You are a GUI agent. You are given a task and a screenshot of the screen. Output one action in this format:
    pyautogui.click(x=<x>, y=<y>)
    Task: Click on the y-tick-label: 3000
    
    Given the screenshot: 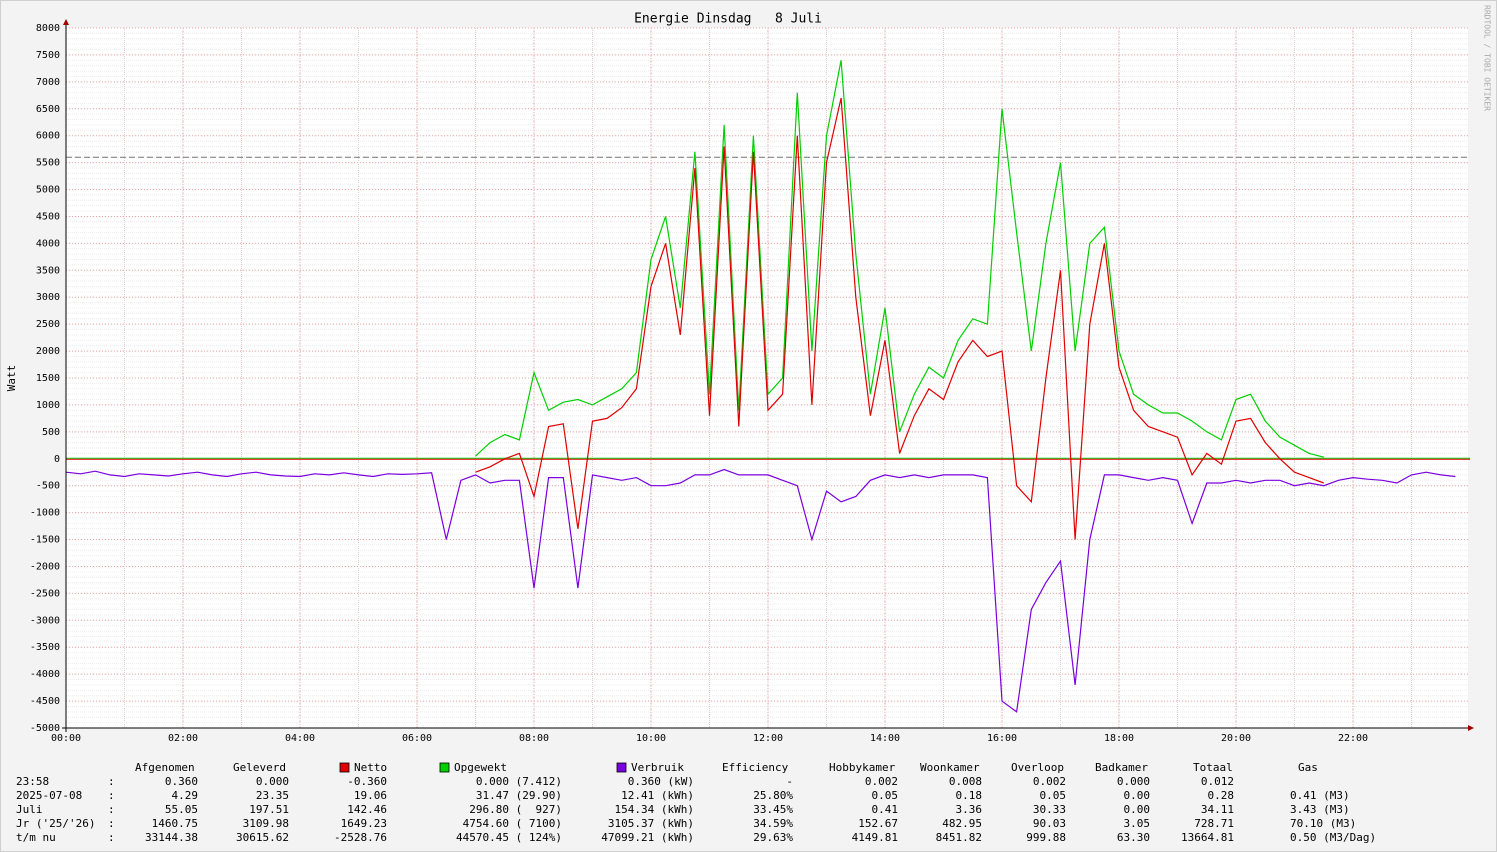 What is the action you would take?
    pyautogui.click(x=48, y=297)
    